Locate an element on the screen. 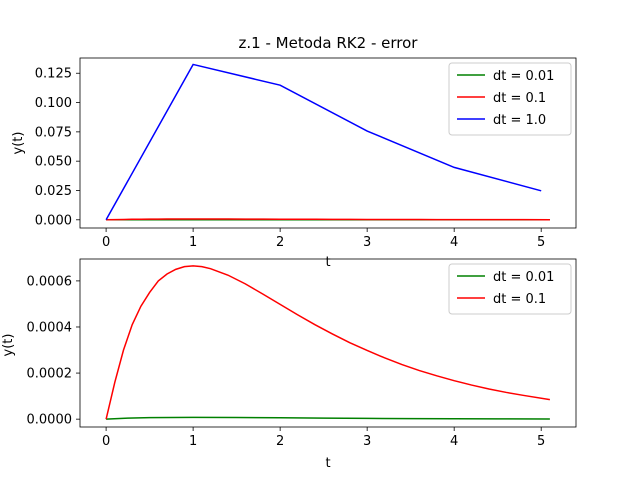  y-tick-label-0-5: 0.125 is located at coordinates (53, 74).